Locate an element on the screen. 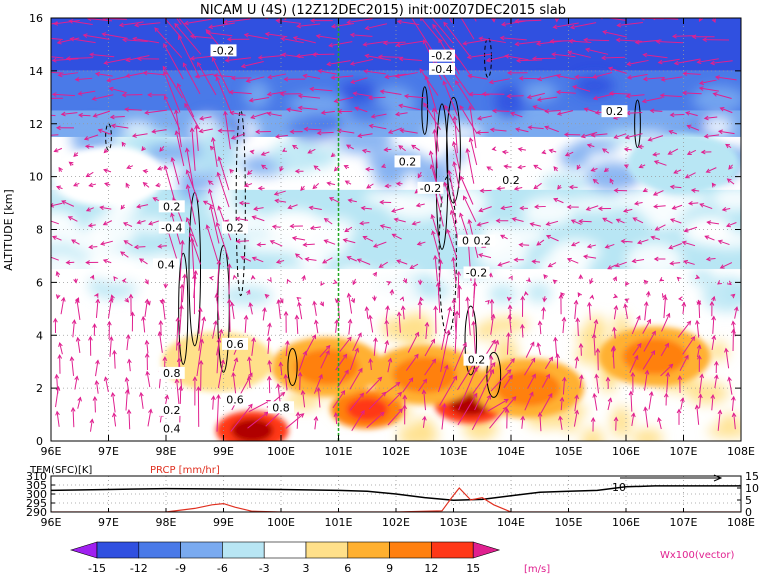 The width and height of the screenshot is (767, 579). colorbar-tick-label: -9 is located at coordinates (180, 568).